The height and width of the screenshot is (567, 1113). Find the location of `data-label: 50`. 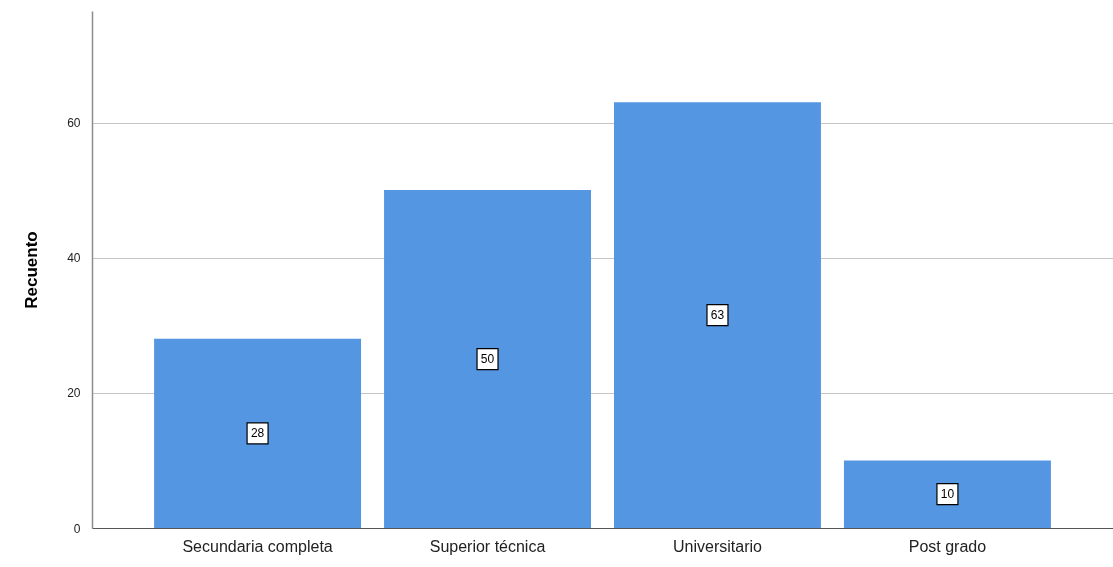

data-label: 50 is located at coordinates (487, 359).